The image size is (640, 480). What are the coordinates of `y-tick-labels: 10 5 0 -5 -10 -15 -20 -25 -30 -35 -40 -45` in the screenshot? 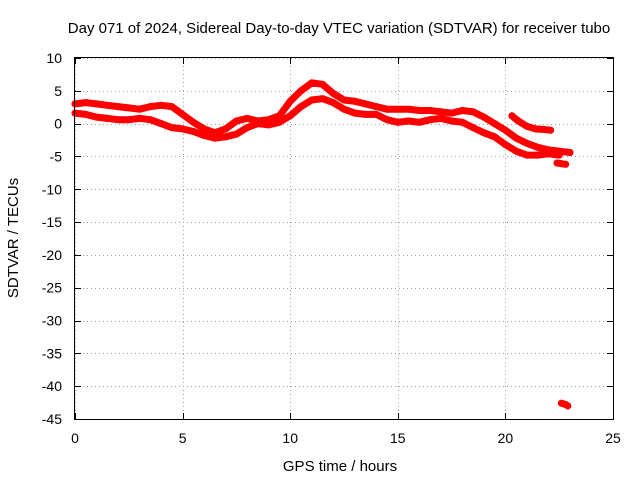 It's located at (52, 238).